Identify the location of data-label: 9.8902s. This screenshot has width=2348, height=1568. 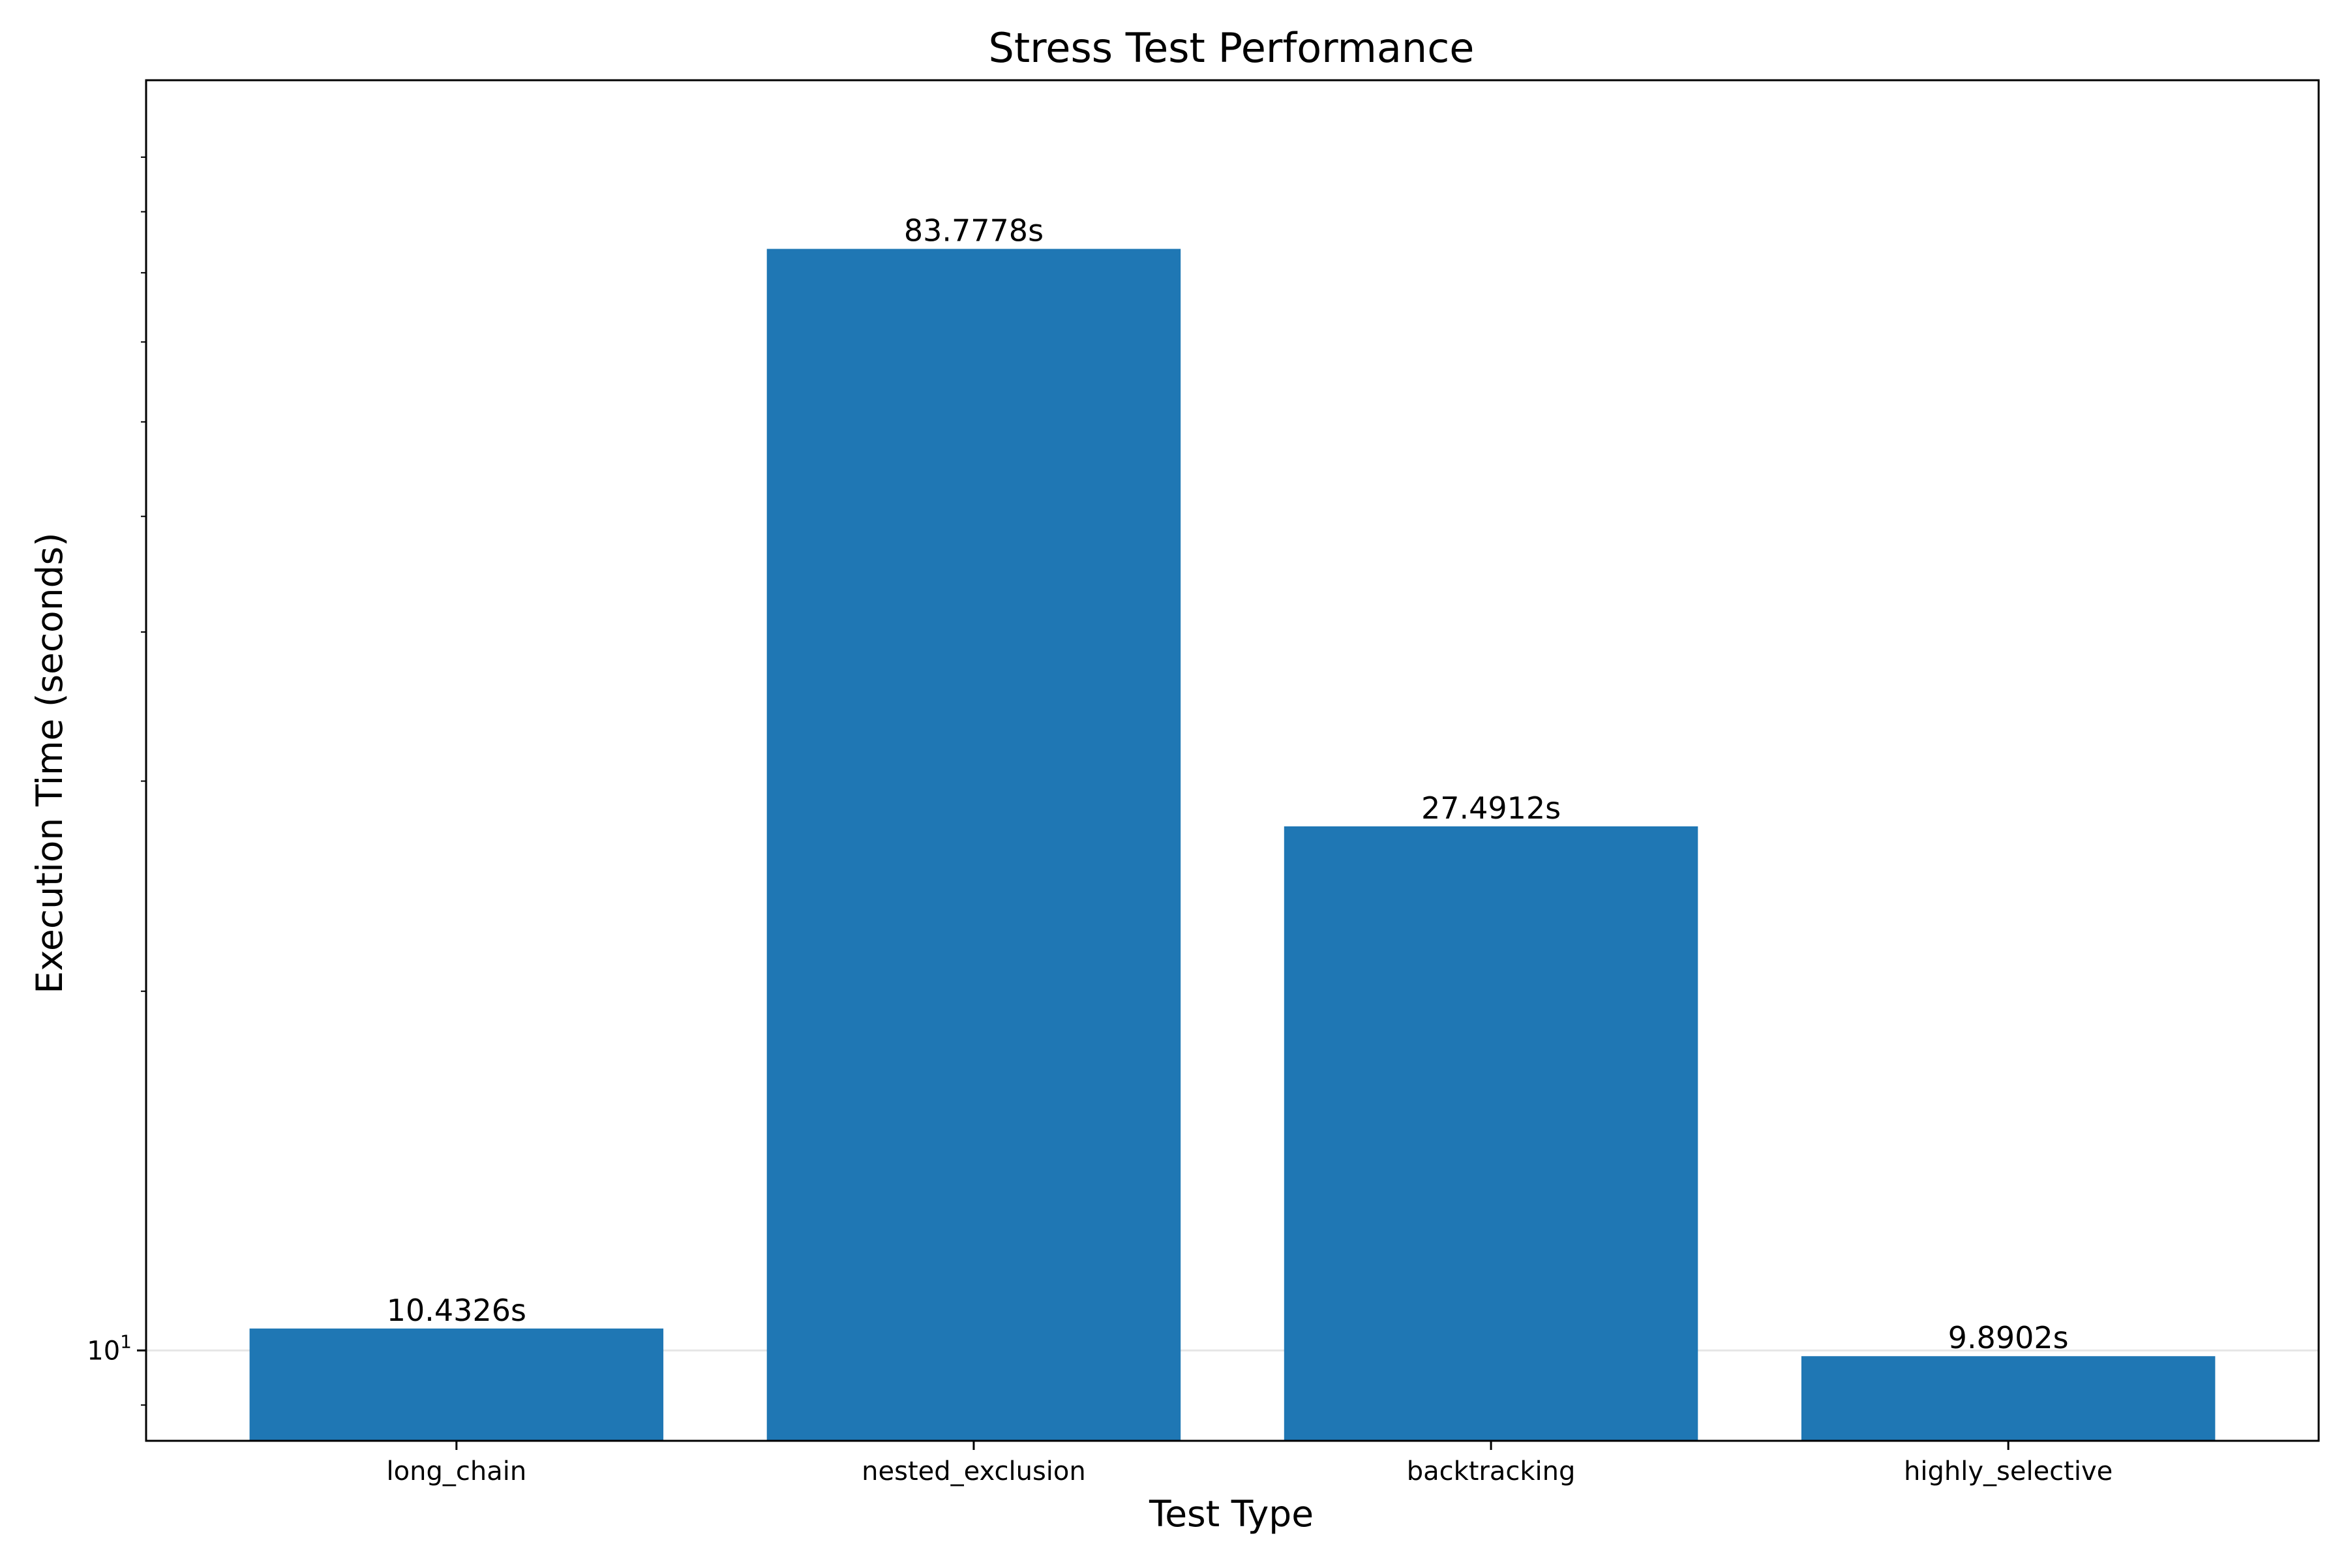
(2009, 1337).